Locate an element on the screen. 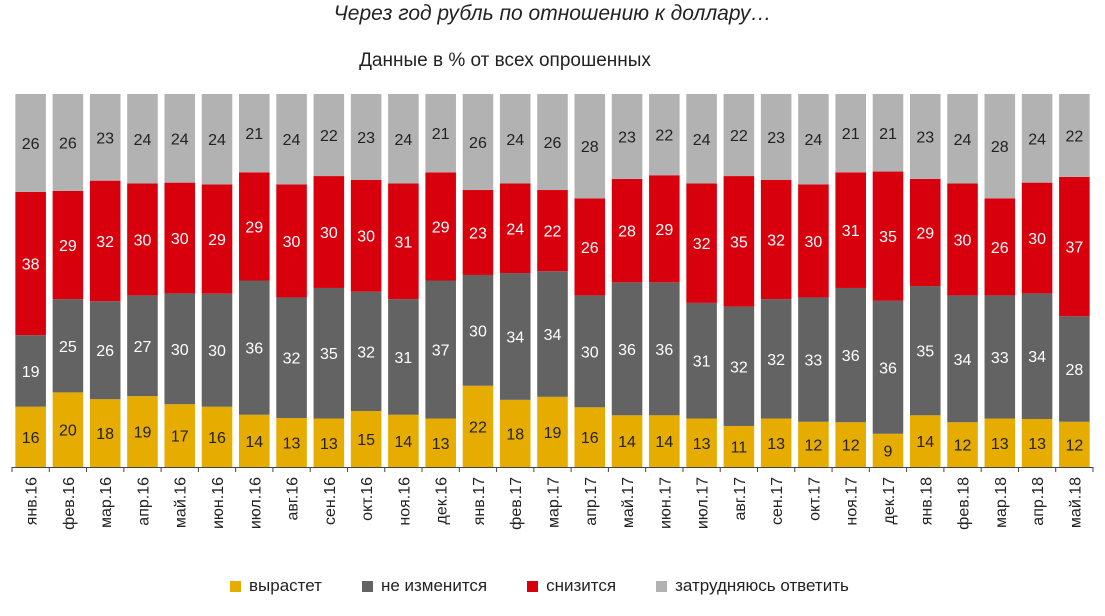  legend-item-vyrastet: вырастет is located at coordinates (276, 586).